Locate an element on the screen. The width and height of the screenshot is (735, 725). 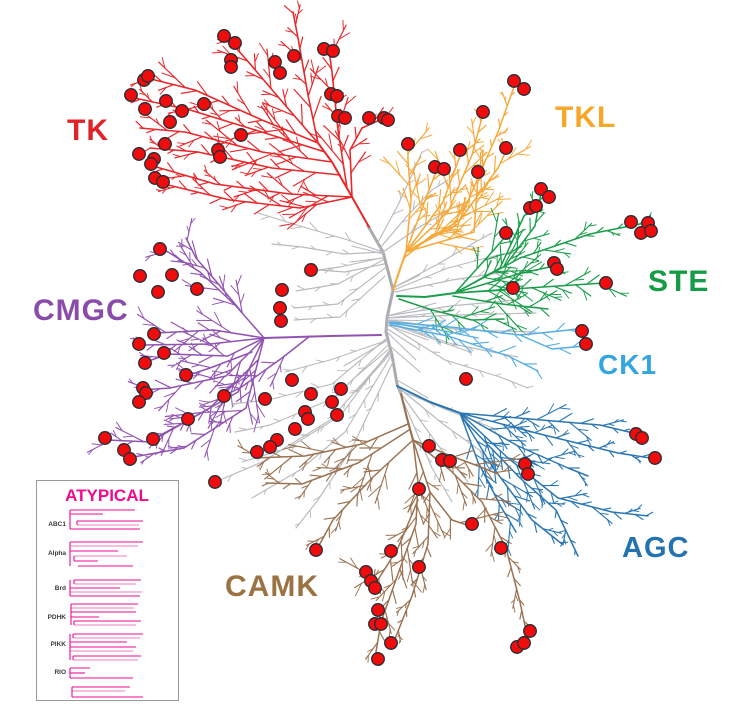
svg-text: CMGC is located at coordinates (81, 310).